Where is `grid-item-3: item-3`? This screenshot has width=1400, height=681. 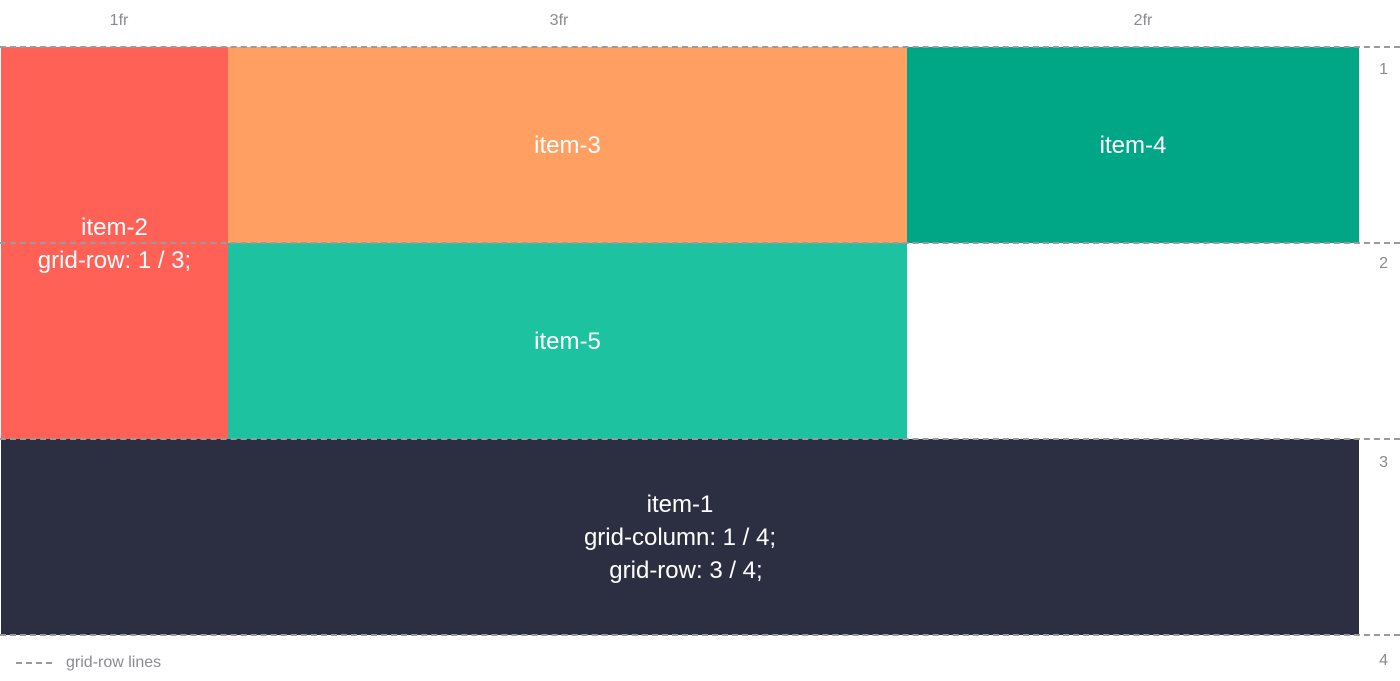
grid-item-3: item-3 is located at coordinates (567, 145).